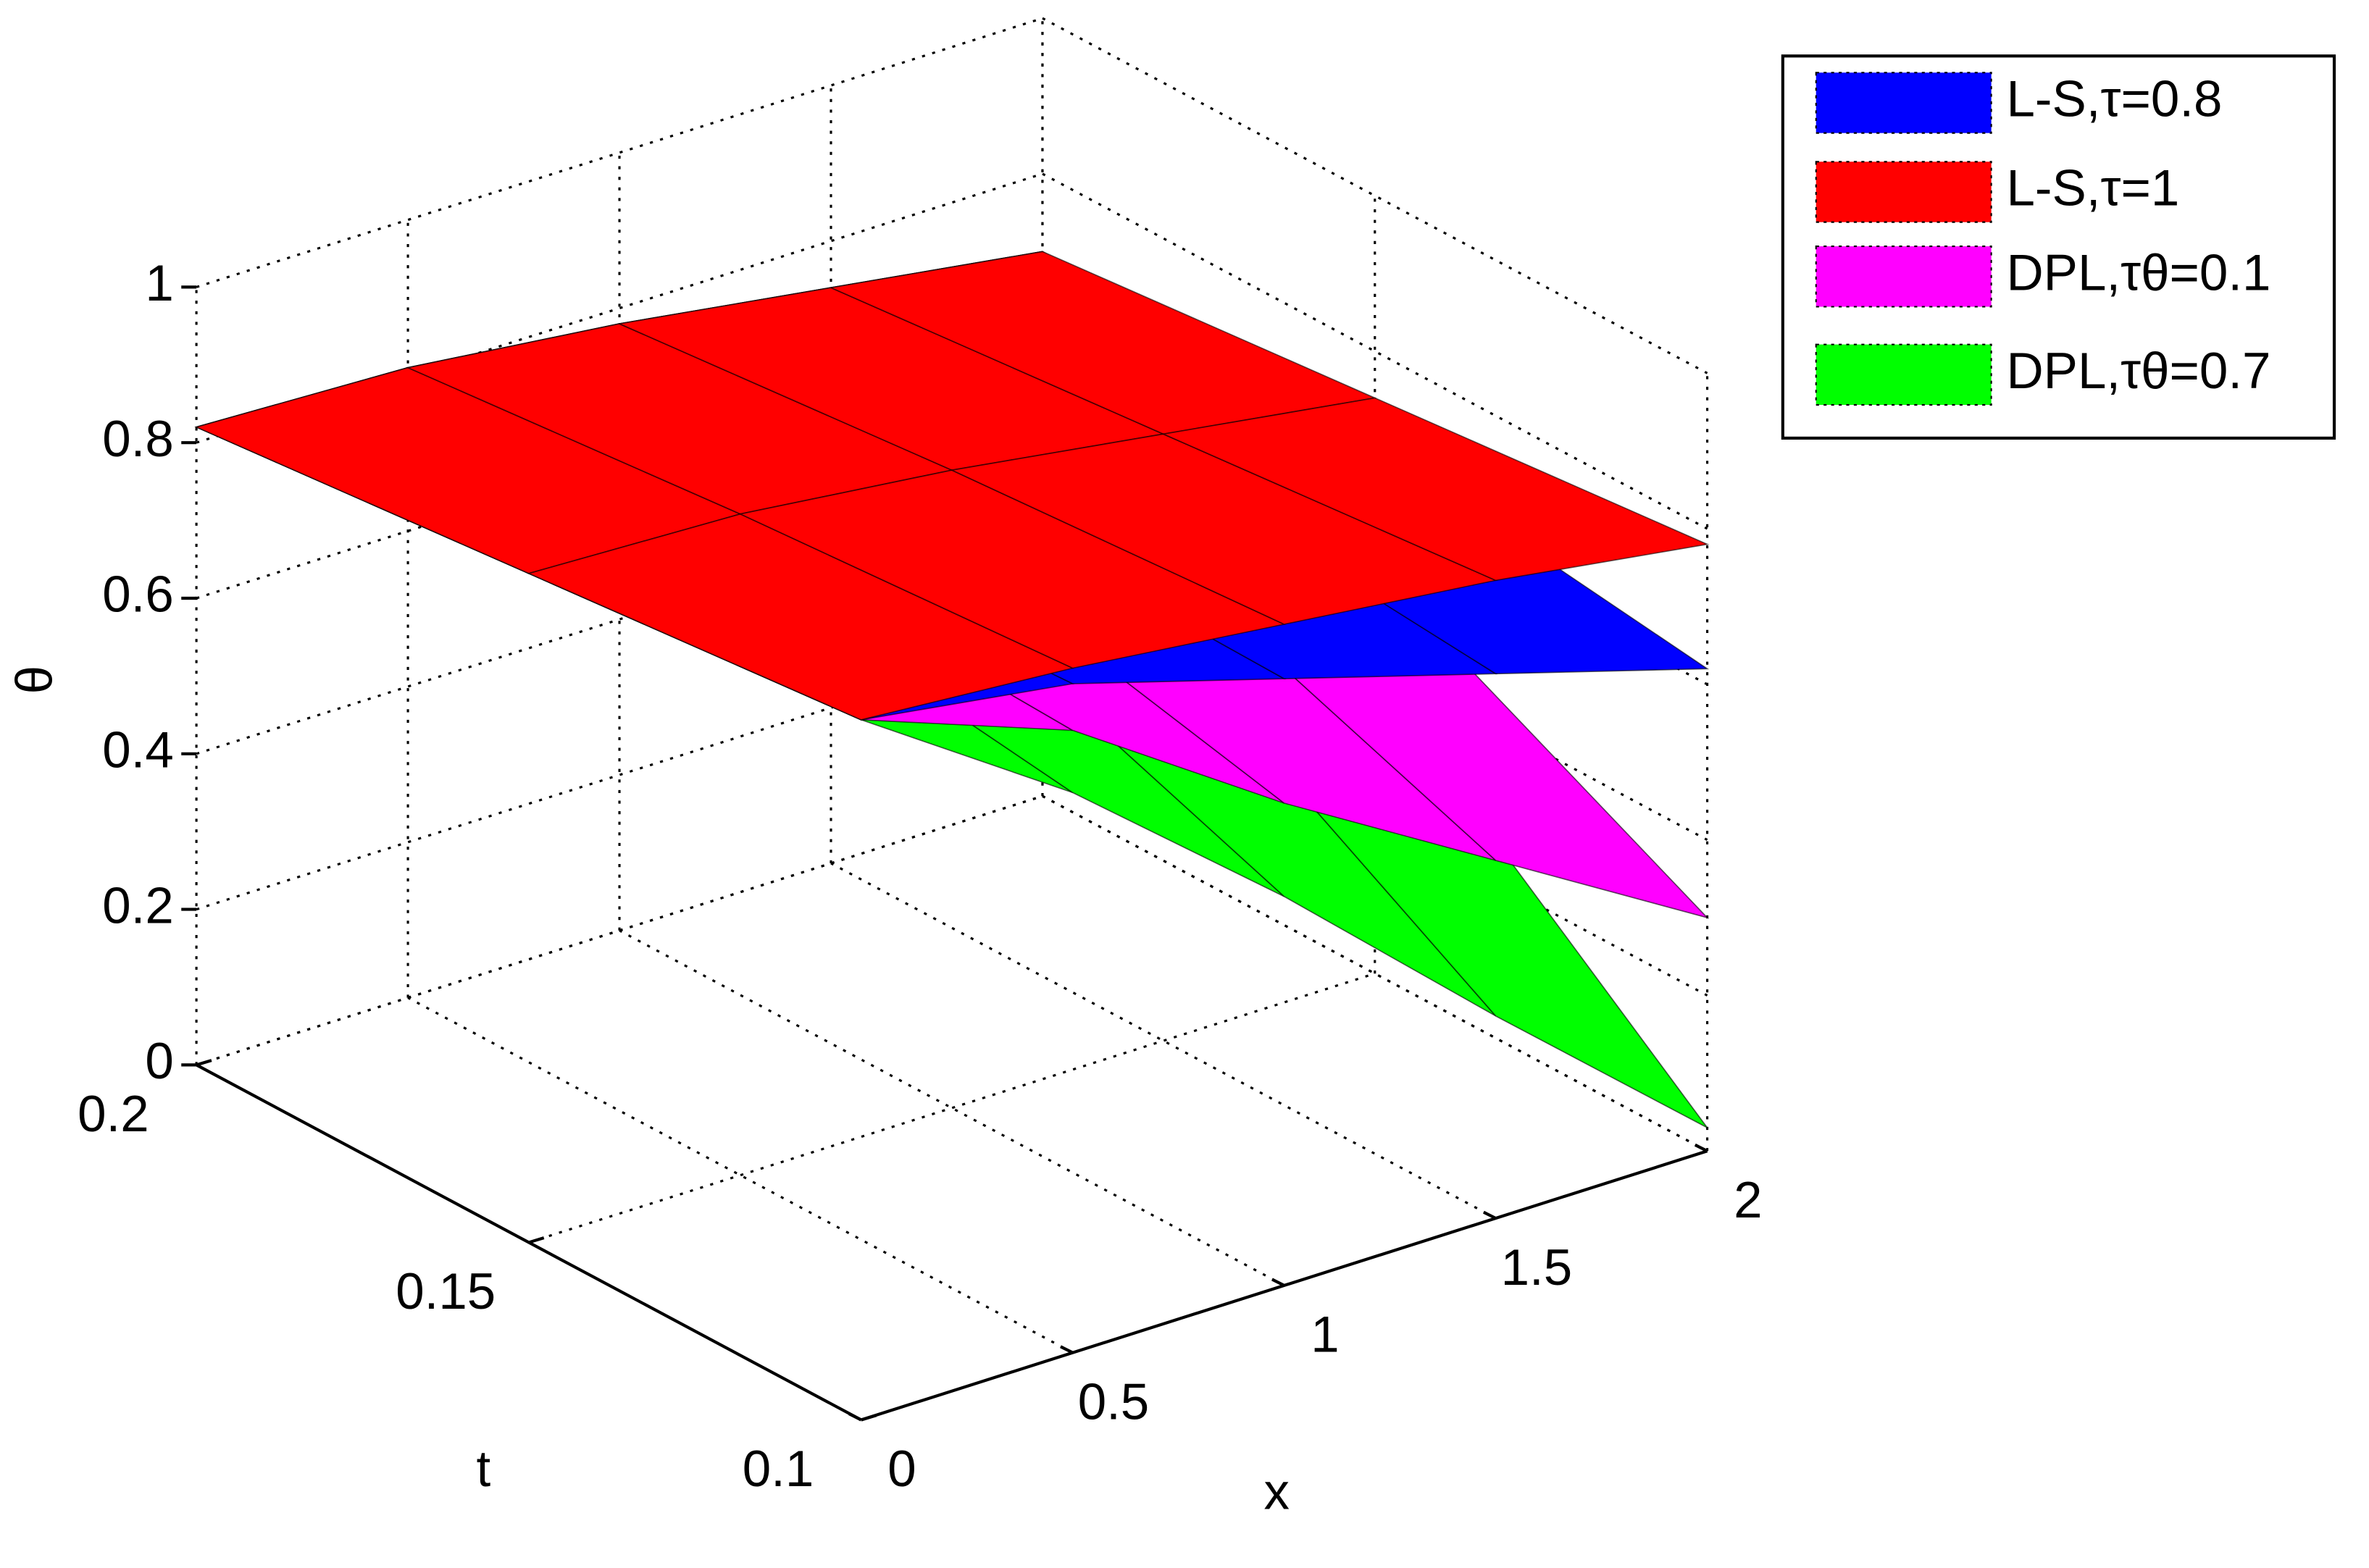 The image size is (2369, 1568). Describe the element at coordinates (1276, 1491) in the screenshot. I see `x-axis-label: x` at that location.